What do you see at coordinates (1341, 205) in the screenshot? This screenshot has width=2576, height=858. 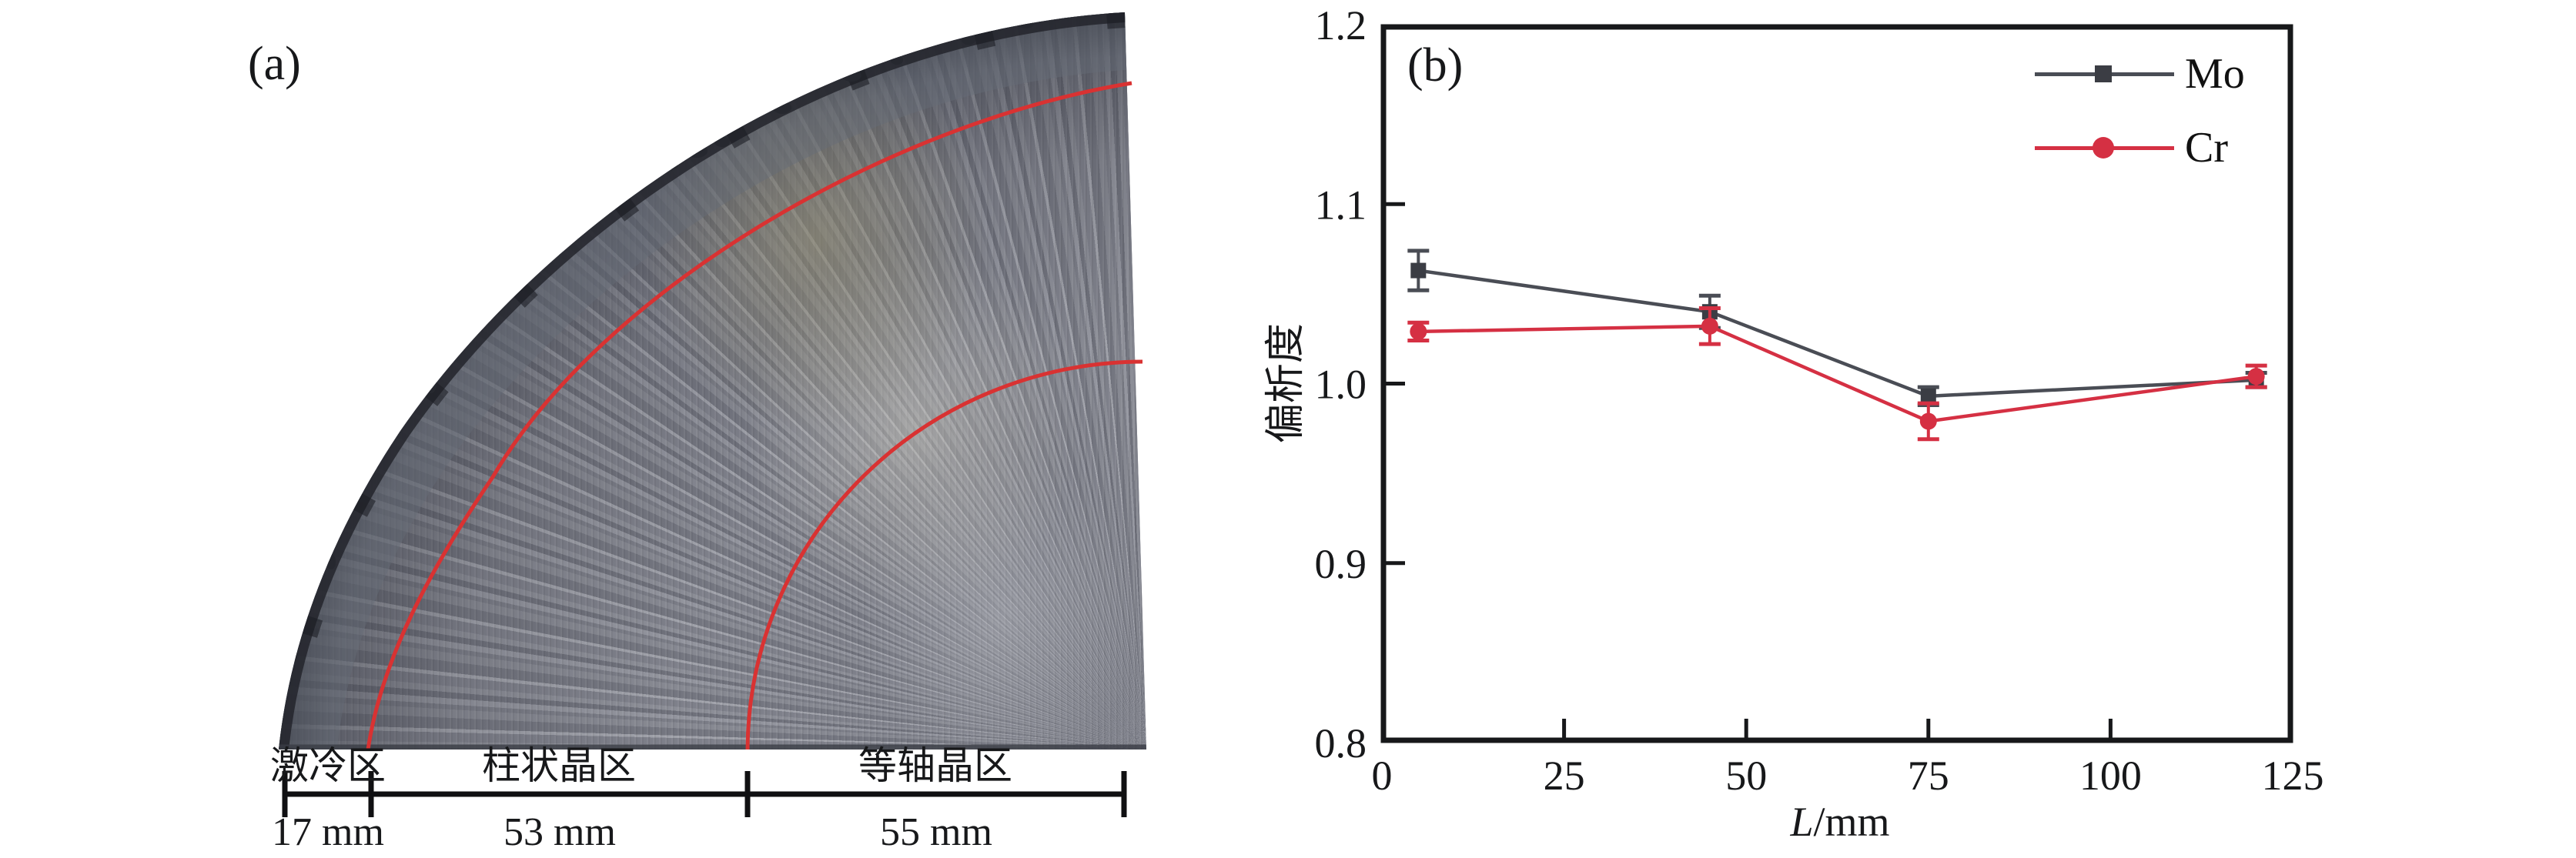 I see `y-tick-label: 1.1` at bounding box center [1341, 205].